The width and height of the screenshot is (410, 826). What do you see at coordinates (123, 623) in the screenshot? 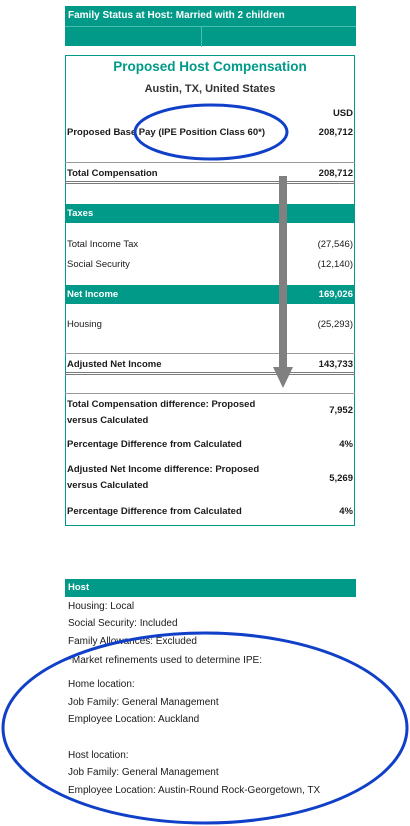
I see `host-line: Social Security: Included` at bounding box center [123, 623].